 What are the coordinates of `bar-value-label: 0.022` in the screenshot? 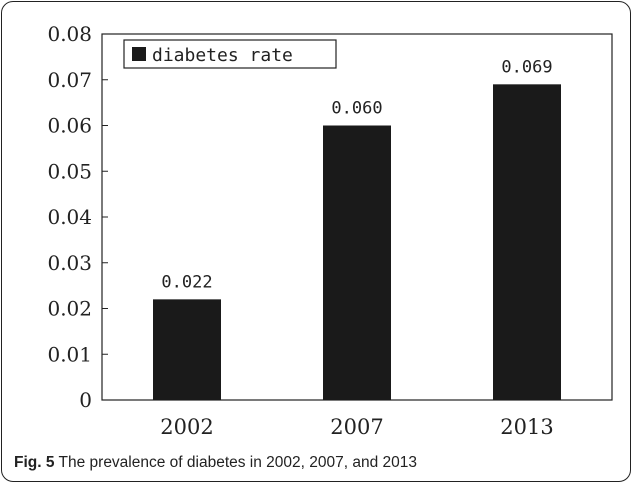 It's located at (186, 282).